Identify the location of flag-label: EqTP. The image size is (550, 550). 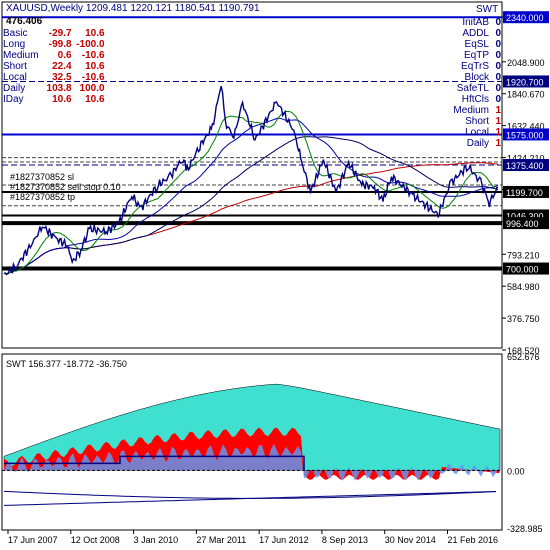
(476, 55).